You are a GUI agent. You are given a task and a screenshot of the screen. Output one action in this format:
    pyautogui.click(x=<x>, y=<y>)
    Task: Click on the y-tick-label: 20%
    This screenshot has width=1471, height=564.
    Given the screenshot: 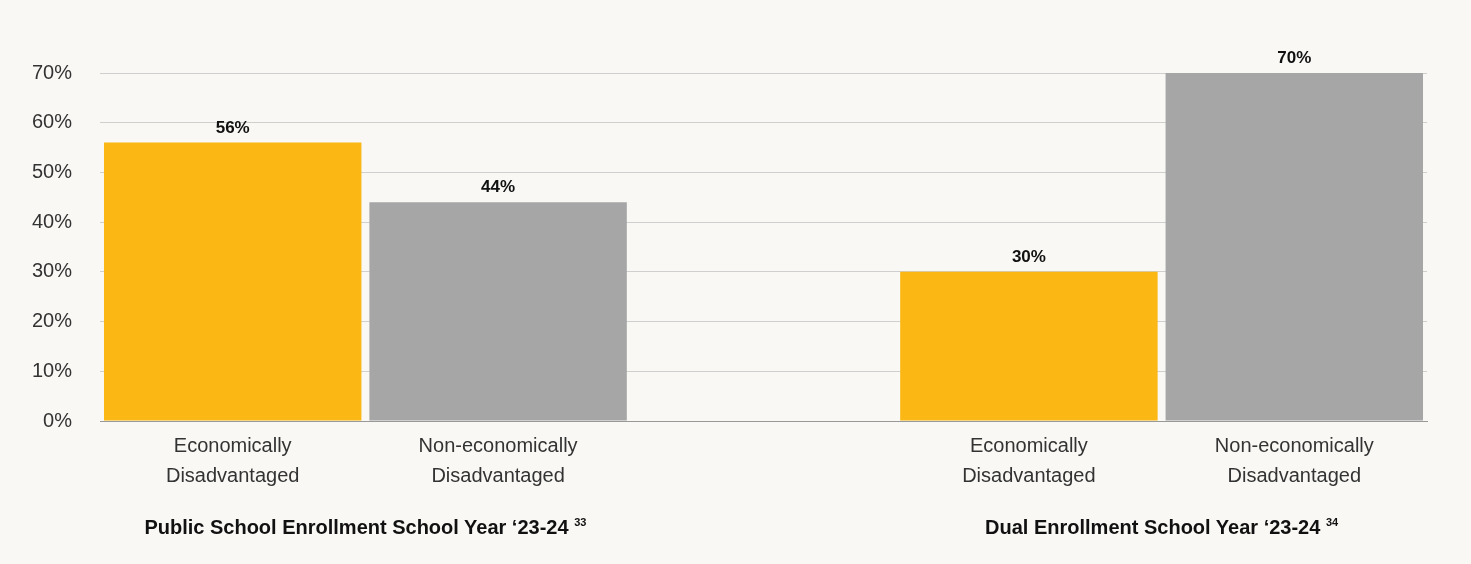 What is the action you would take?
    pyautogui.click(x=52, y=320)
    